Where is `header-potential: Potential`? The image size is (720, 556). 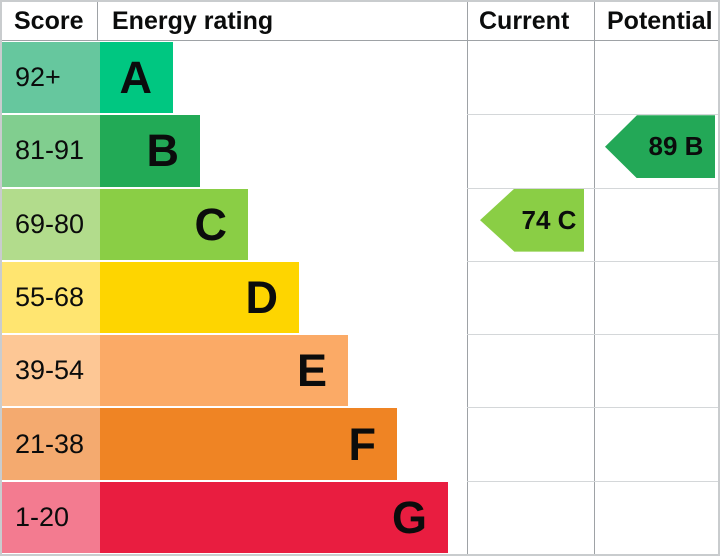
header-potential: Potential is located at coordinates (660, 20).